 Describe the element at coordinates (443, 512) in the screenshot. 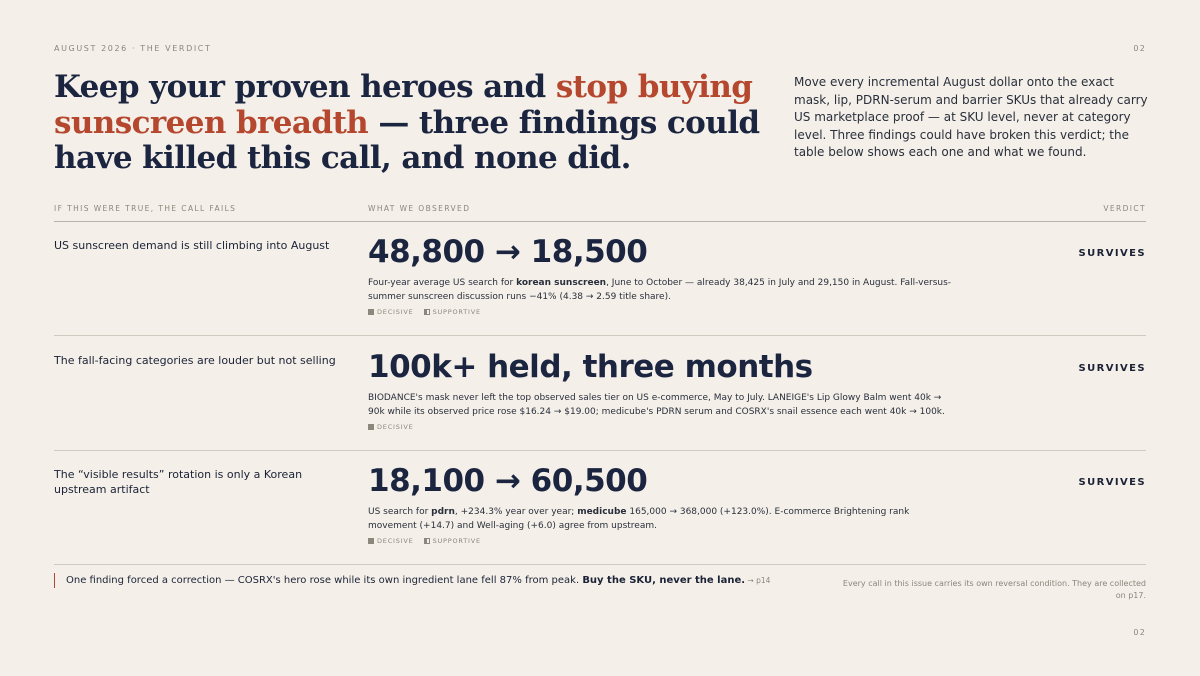

I see `text-segment: pdrn` at that location.